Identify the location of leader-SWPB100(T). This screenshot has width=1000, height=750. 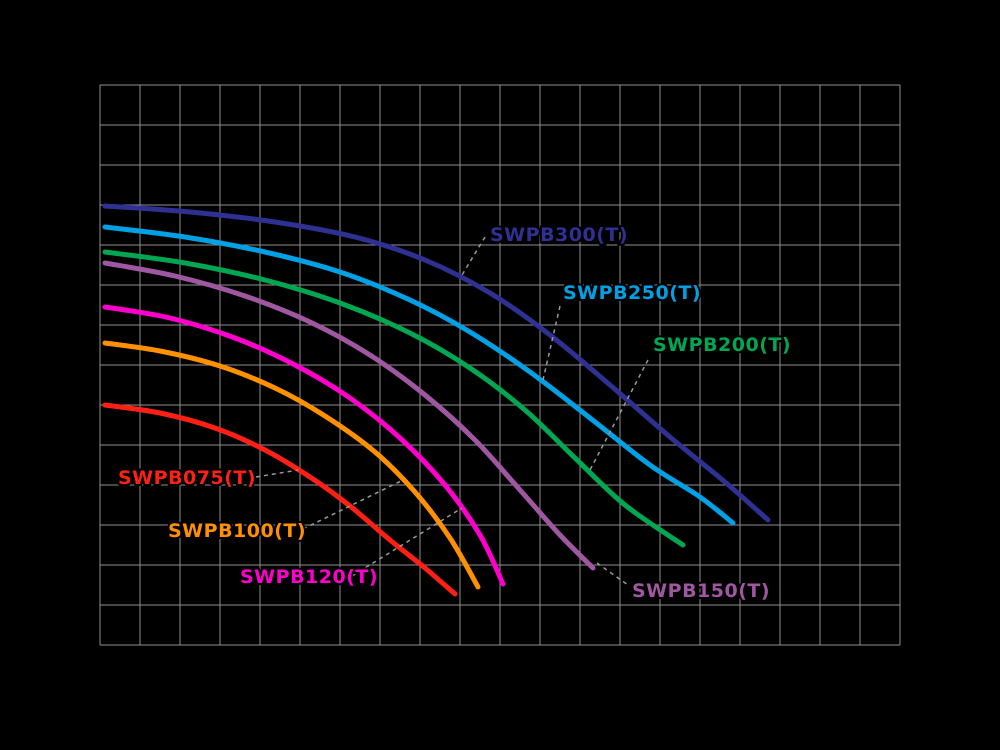
(353, 504).